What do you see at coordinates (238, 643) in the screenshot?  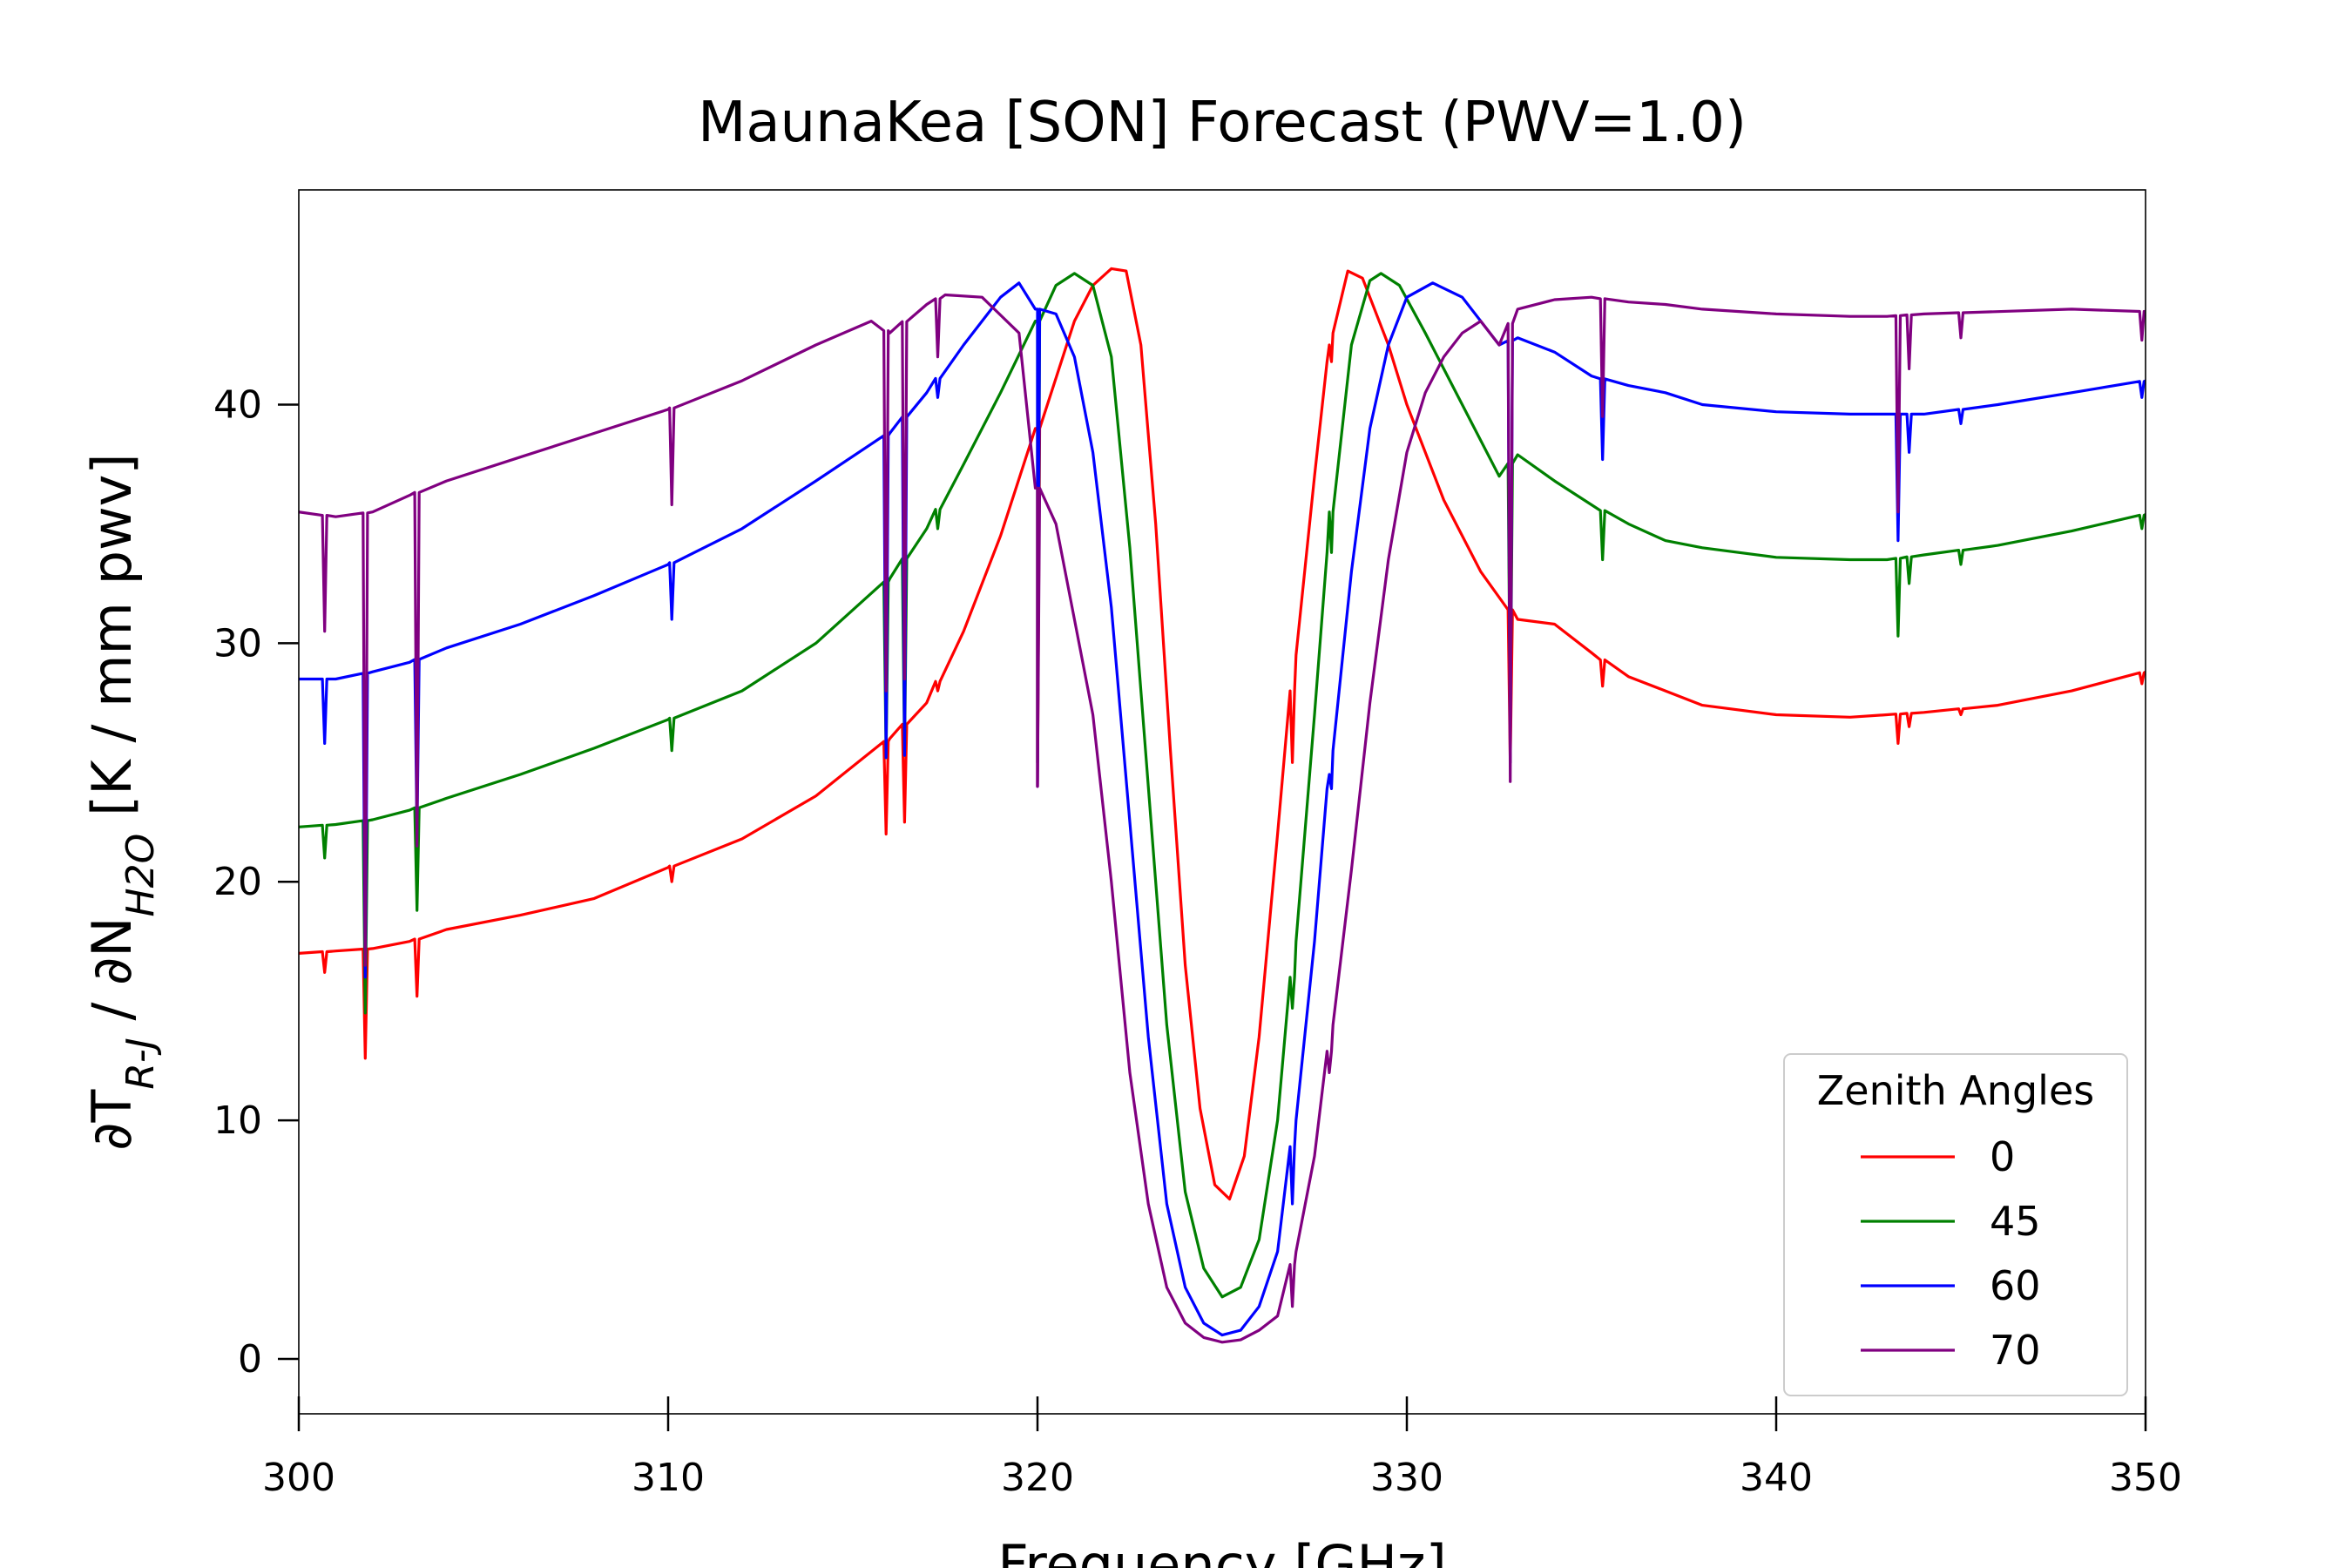 I see `y-tick-label: 30` at bounding box center [238, 643].